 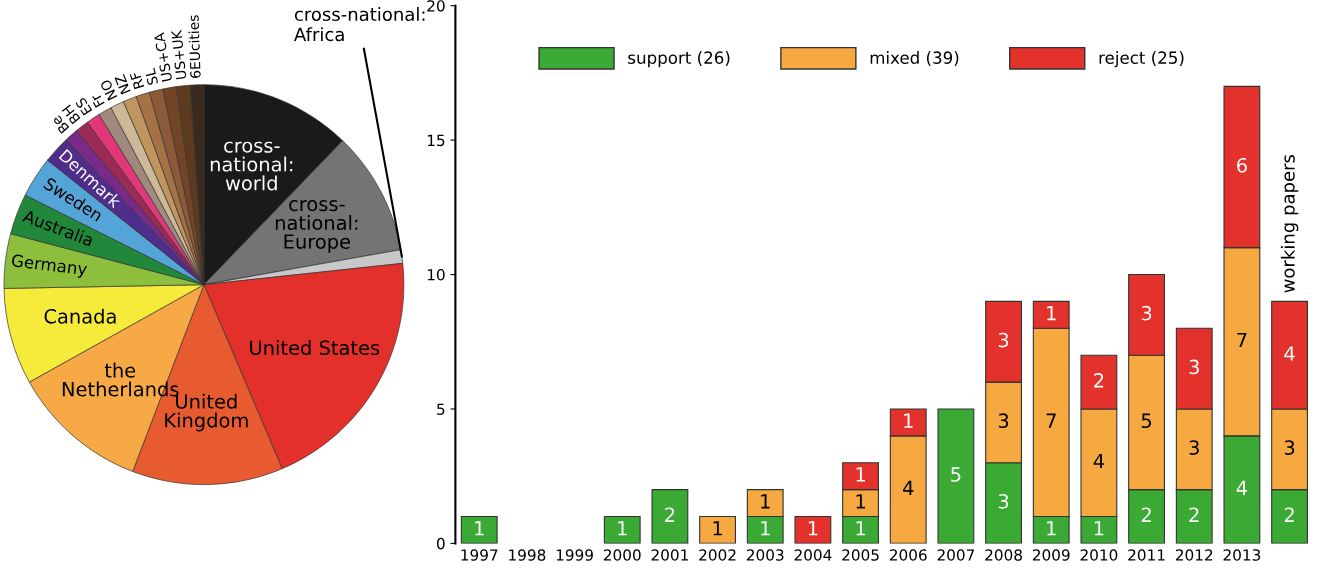 I want to click on slice-label: RF, so click(x=137, y=80).